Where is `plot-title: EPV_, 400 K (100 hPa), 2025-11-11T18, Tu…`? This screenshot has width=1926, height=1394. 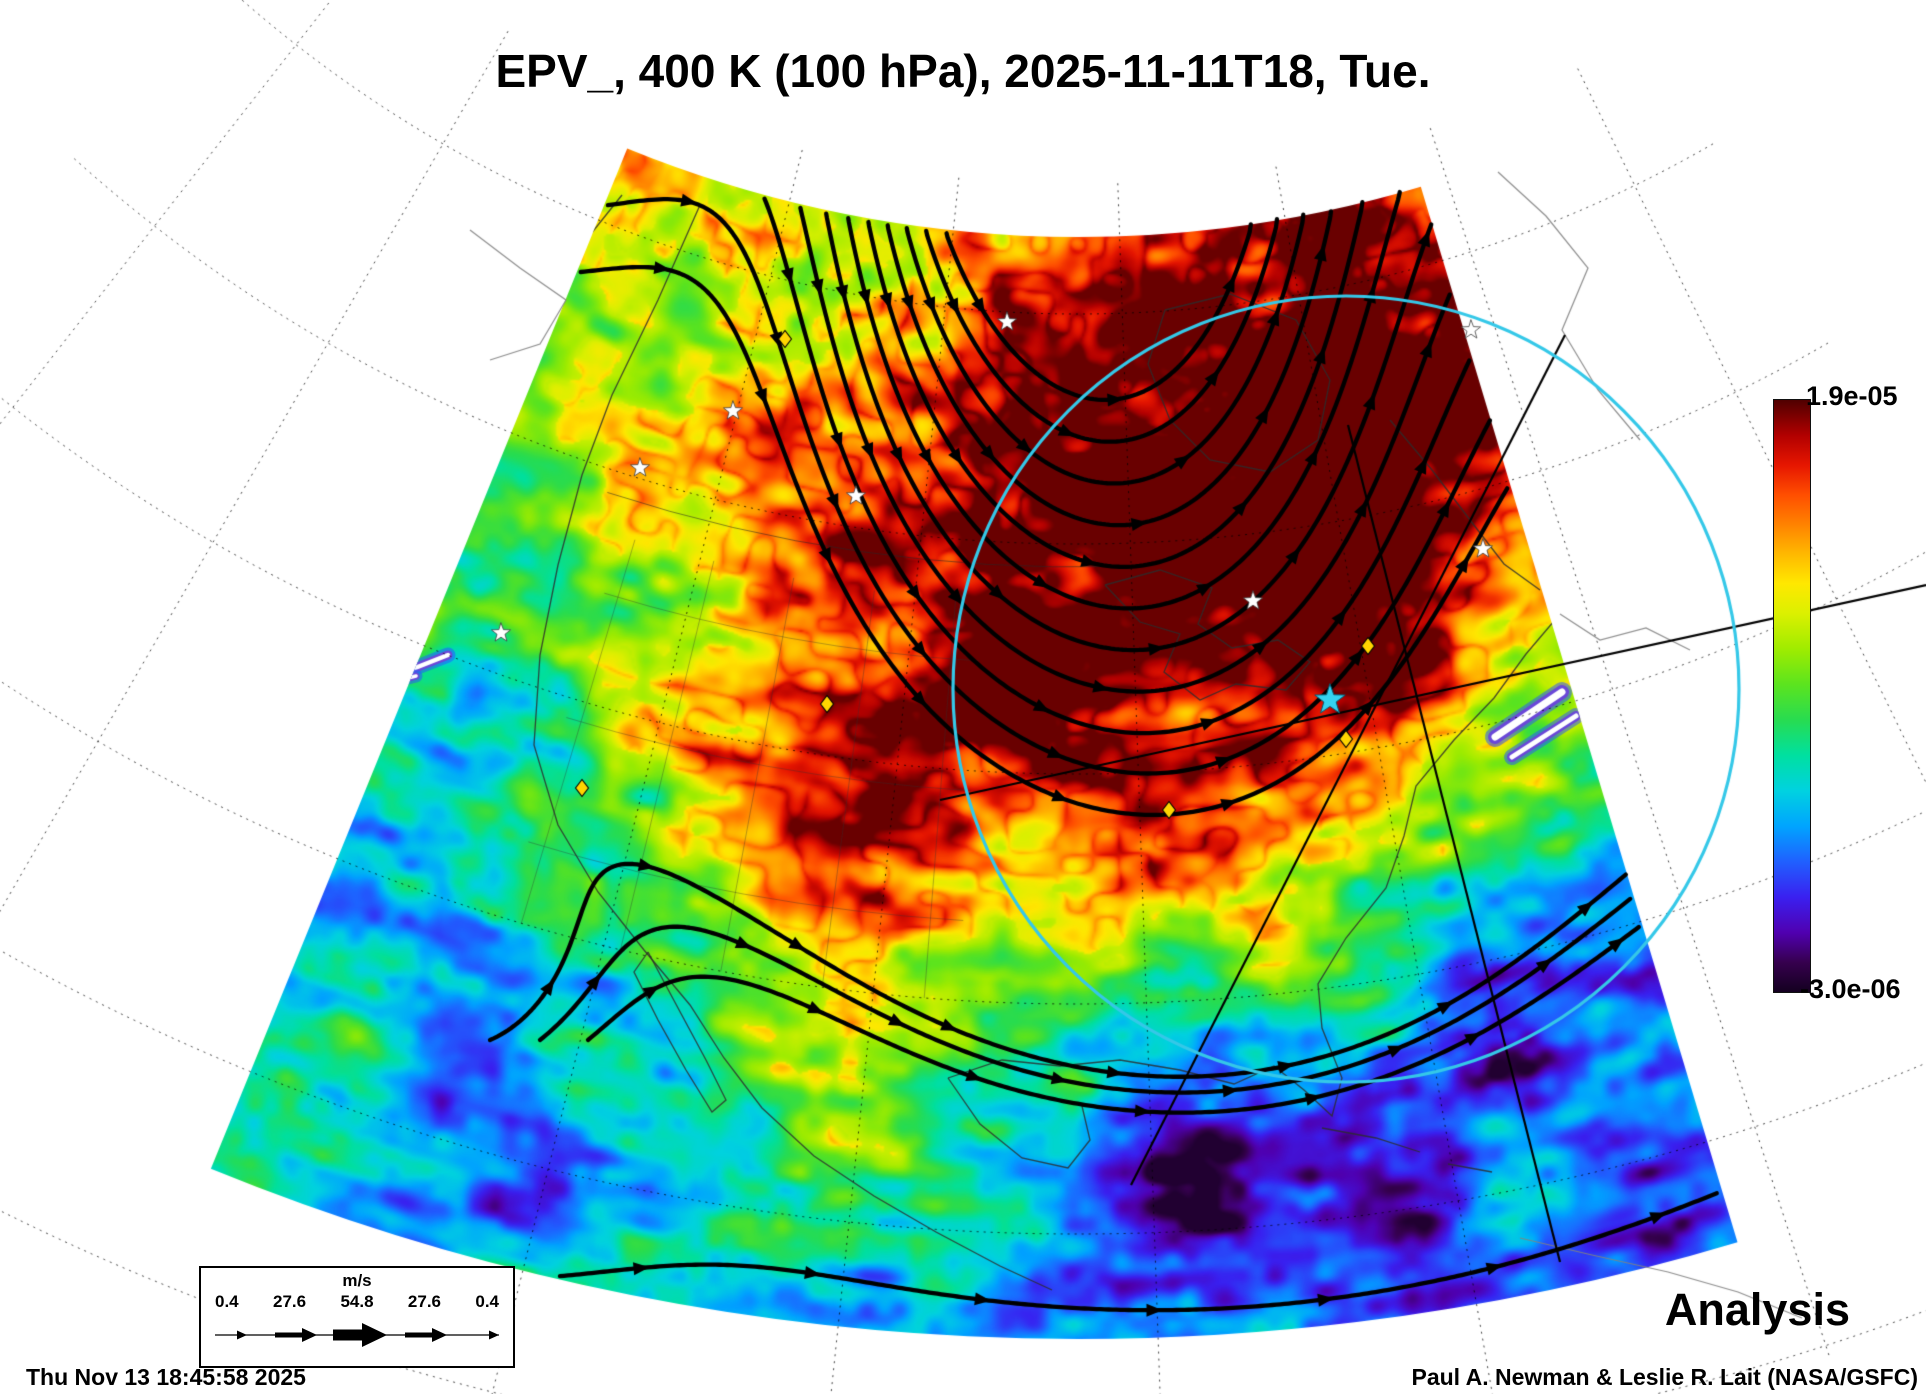
plot-title: EPV_, 400 K (100 hPa), 2025-11-11T18, Tu… is located at coordinates (963, 71).